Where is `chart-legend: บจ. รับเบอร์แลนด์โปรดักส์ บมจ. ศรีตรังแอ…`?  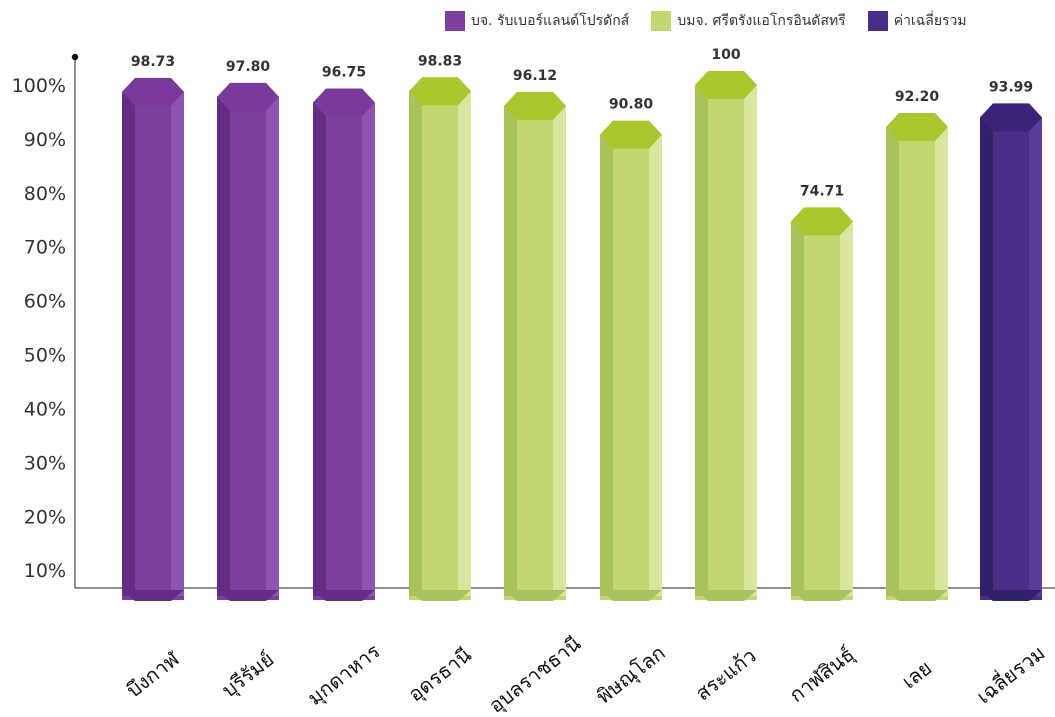 chart-legend: บจ. รับเบอร์แลนด์โปรดักส์ บมจ. ศรีตรังแอ… is located at coordinates (706, 21).